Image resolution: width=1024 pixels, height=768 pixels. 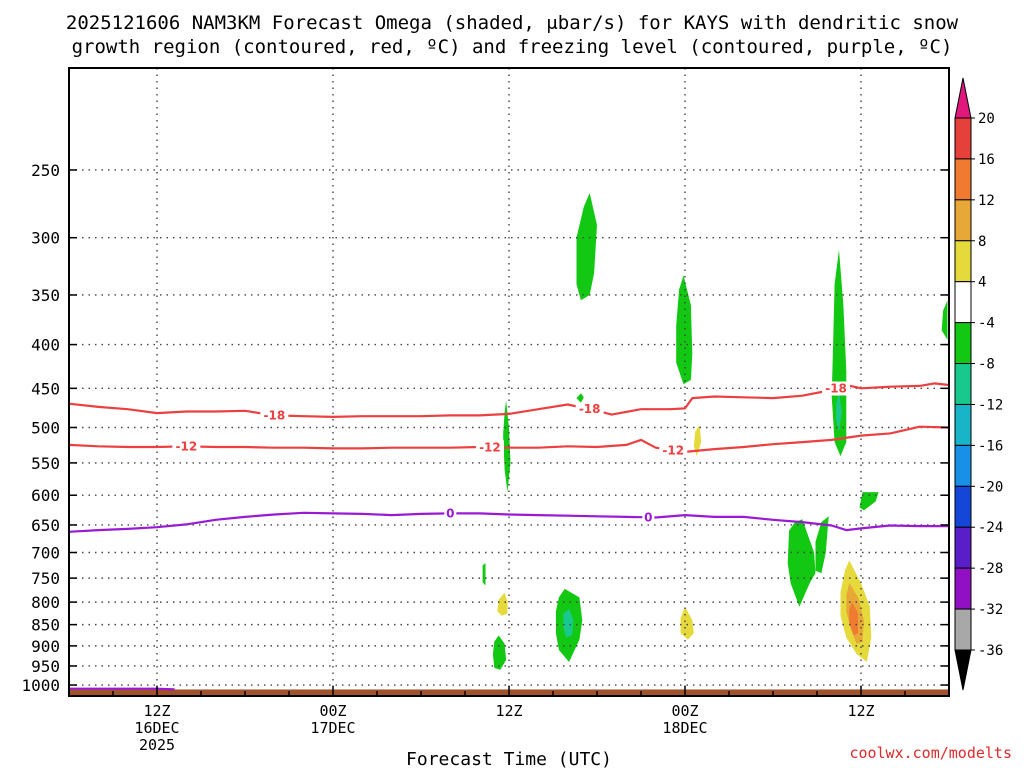 I want to click on colorbar-top-arrow, so click(x=963, y=98).